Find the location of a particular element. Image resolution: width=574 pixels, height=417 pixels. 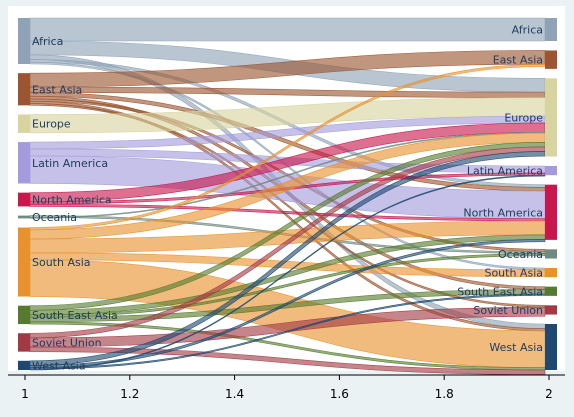

node-right-south_asia is located at coordinates (551, 273).